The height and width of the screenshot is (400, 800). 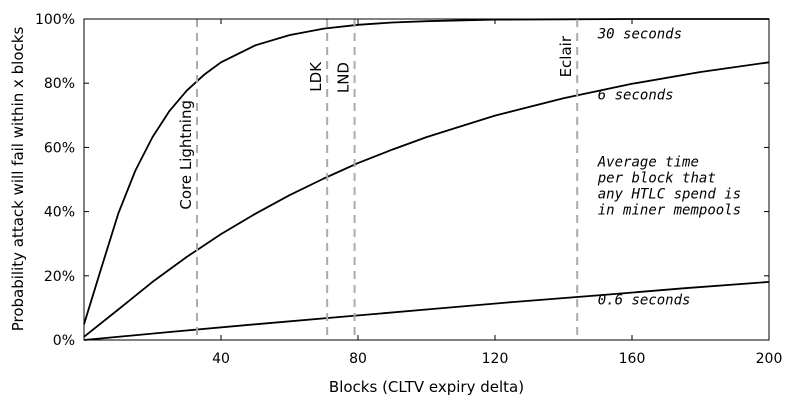 I want to click on vline-label-2: LND, so click(x=344, y=77).